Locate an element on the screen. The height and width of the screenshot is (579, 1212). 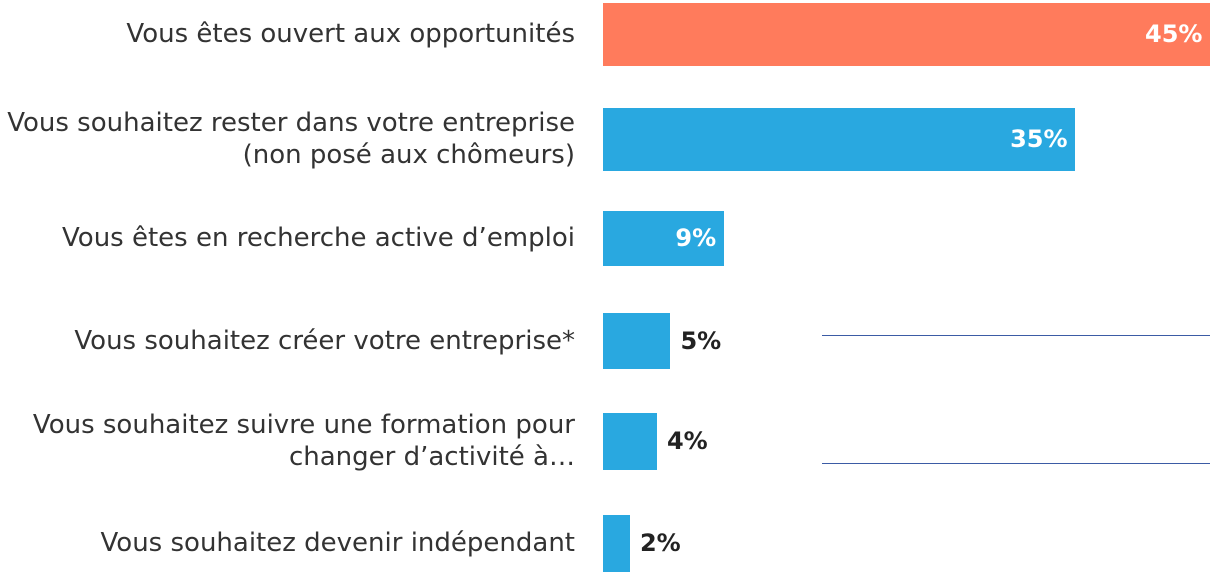
value-label: 35% is located at coordinates (1039, 139).